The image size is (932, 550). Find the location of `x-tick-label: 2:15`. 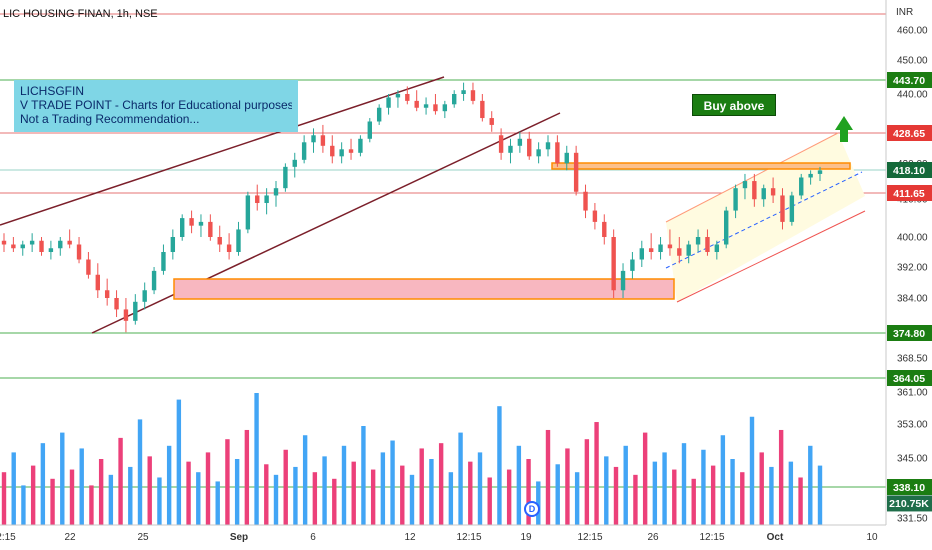

x-tick-label: 2:15 is located at coordinates (8, 537).